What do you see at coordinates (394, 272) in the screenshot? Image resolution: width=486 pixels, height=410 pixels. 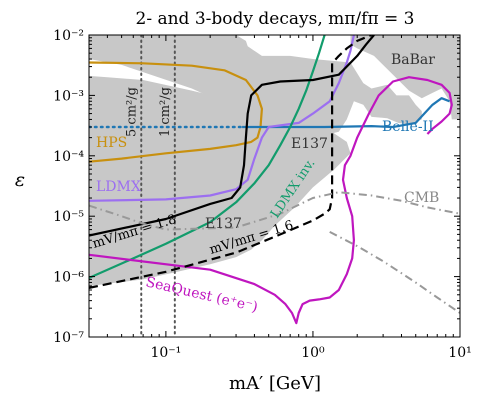 I see `series-line-cmb-lower` at bounding box center [394, 272].